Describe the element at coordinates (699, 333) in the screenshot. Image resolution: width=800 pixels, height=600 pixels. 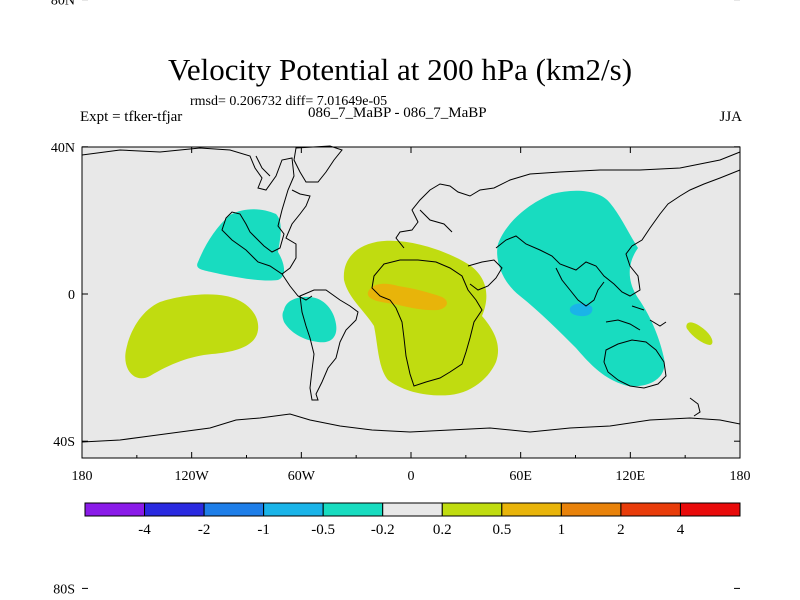
I see `southwest-pacific-positive-anomaly` at that location.